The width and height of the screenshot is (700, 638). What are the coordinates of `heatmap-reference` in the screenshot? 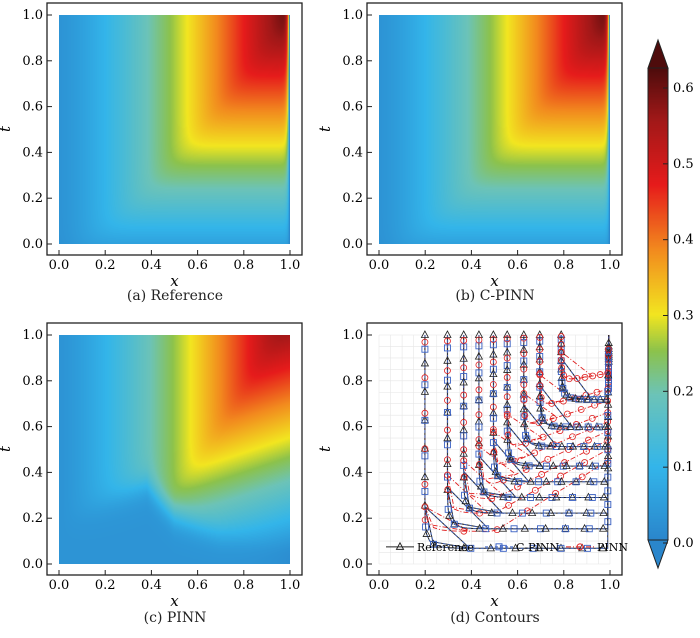 It's located at (174, 129).